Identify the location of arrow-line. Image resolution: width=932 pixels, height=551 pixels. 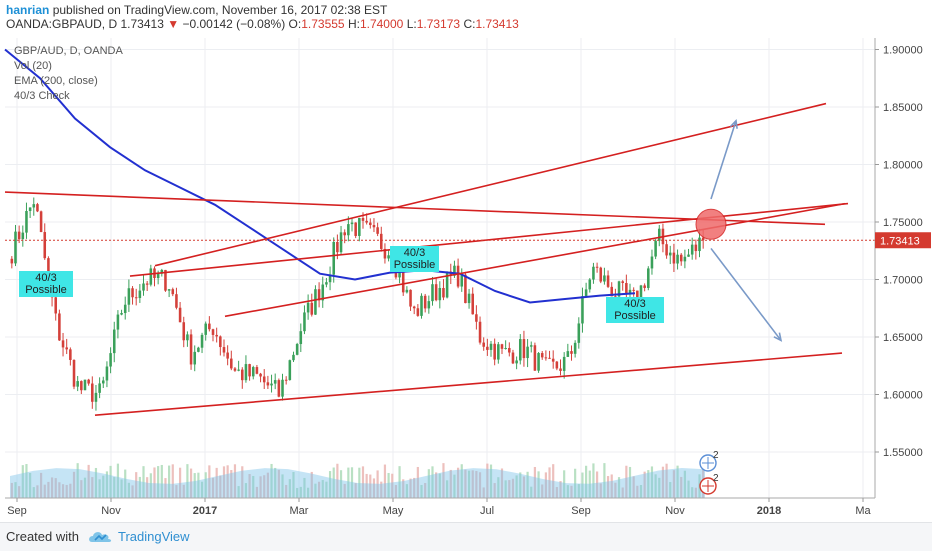
(723, 160).